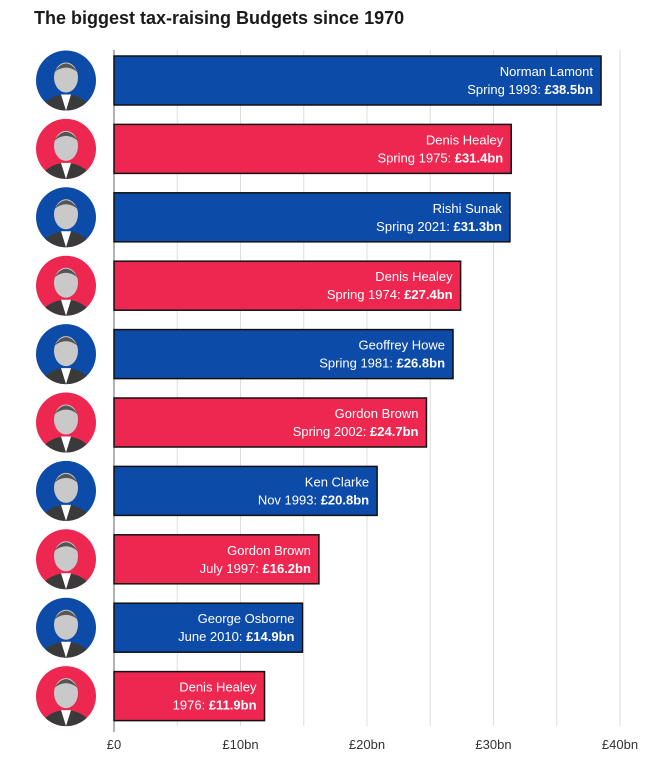  What do you see at coordinates (569, 89) in the screenshot?
I see `bar-label-amount: £38.5bn` at bounding box center [569, 89].